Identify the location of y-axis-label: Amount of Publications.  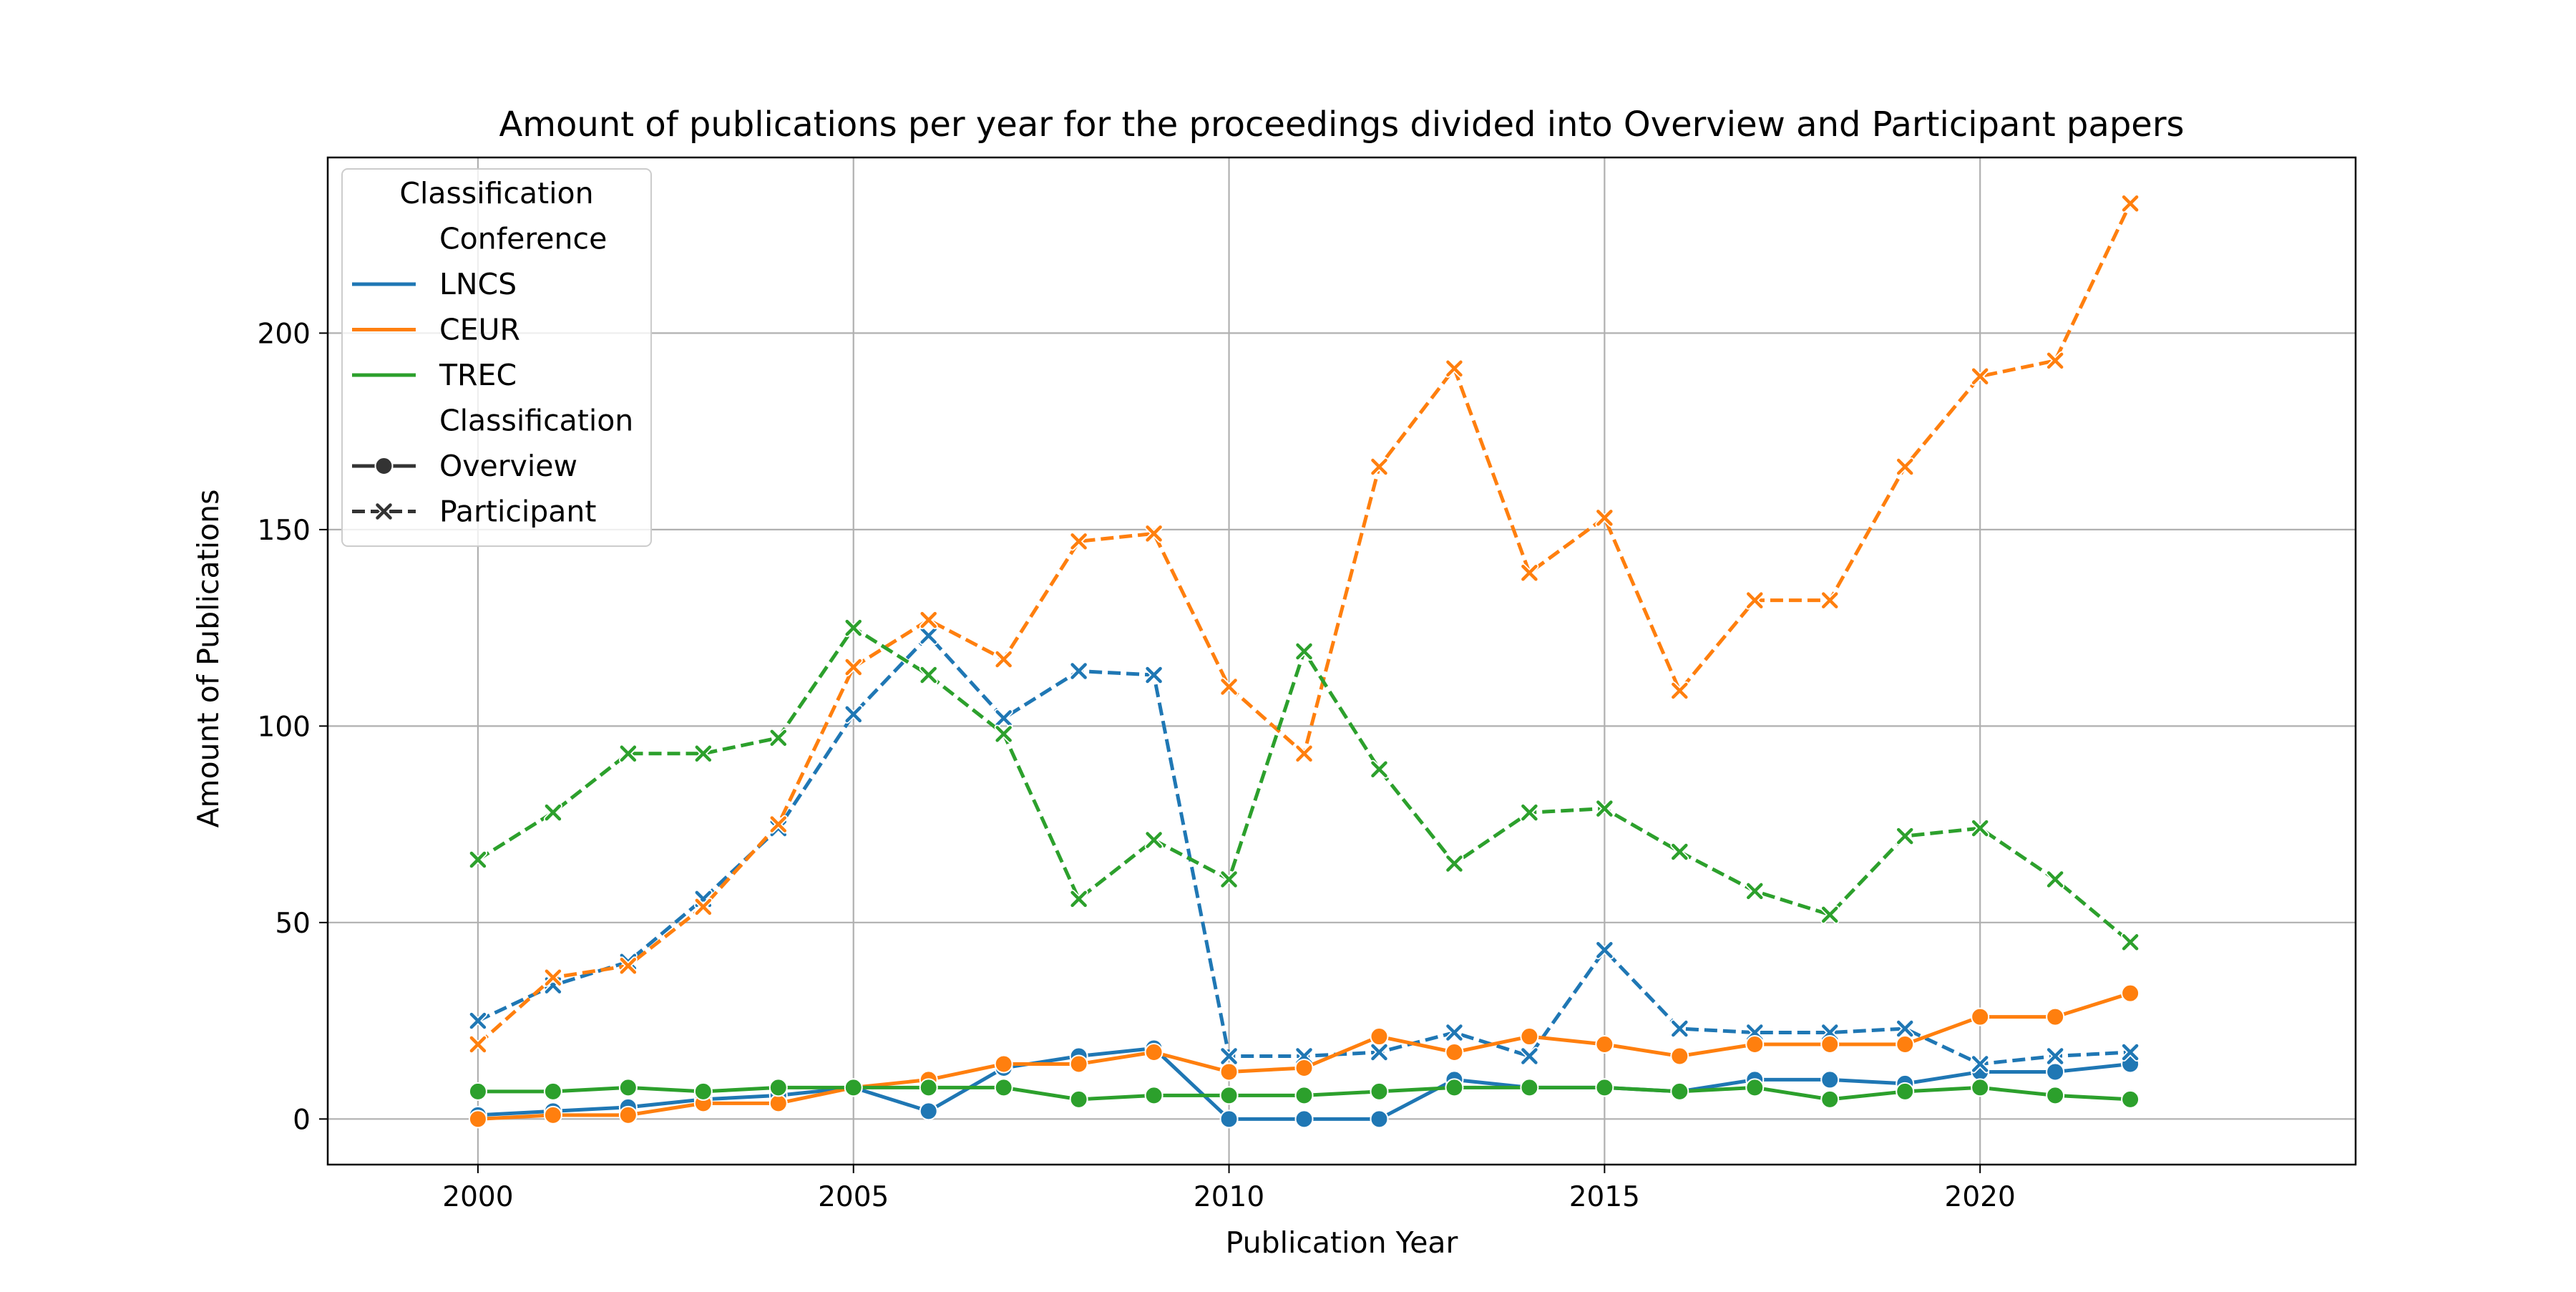
(208, 658).